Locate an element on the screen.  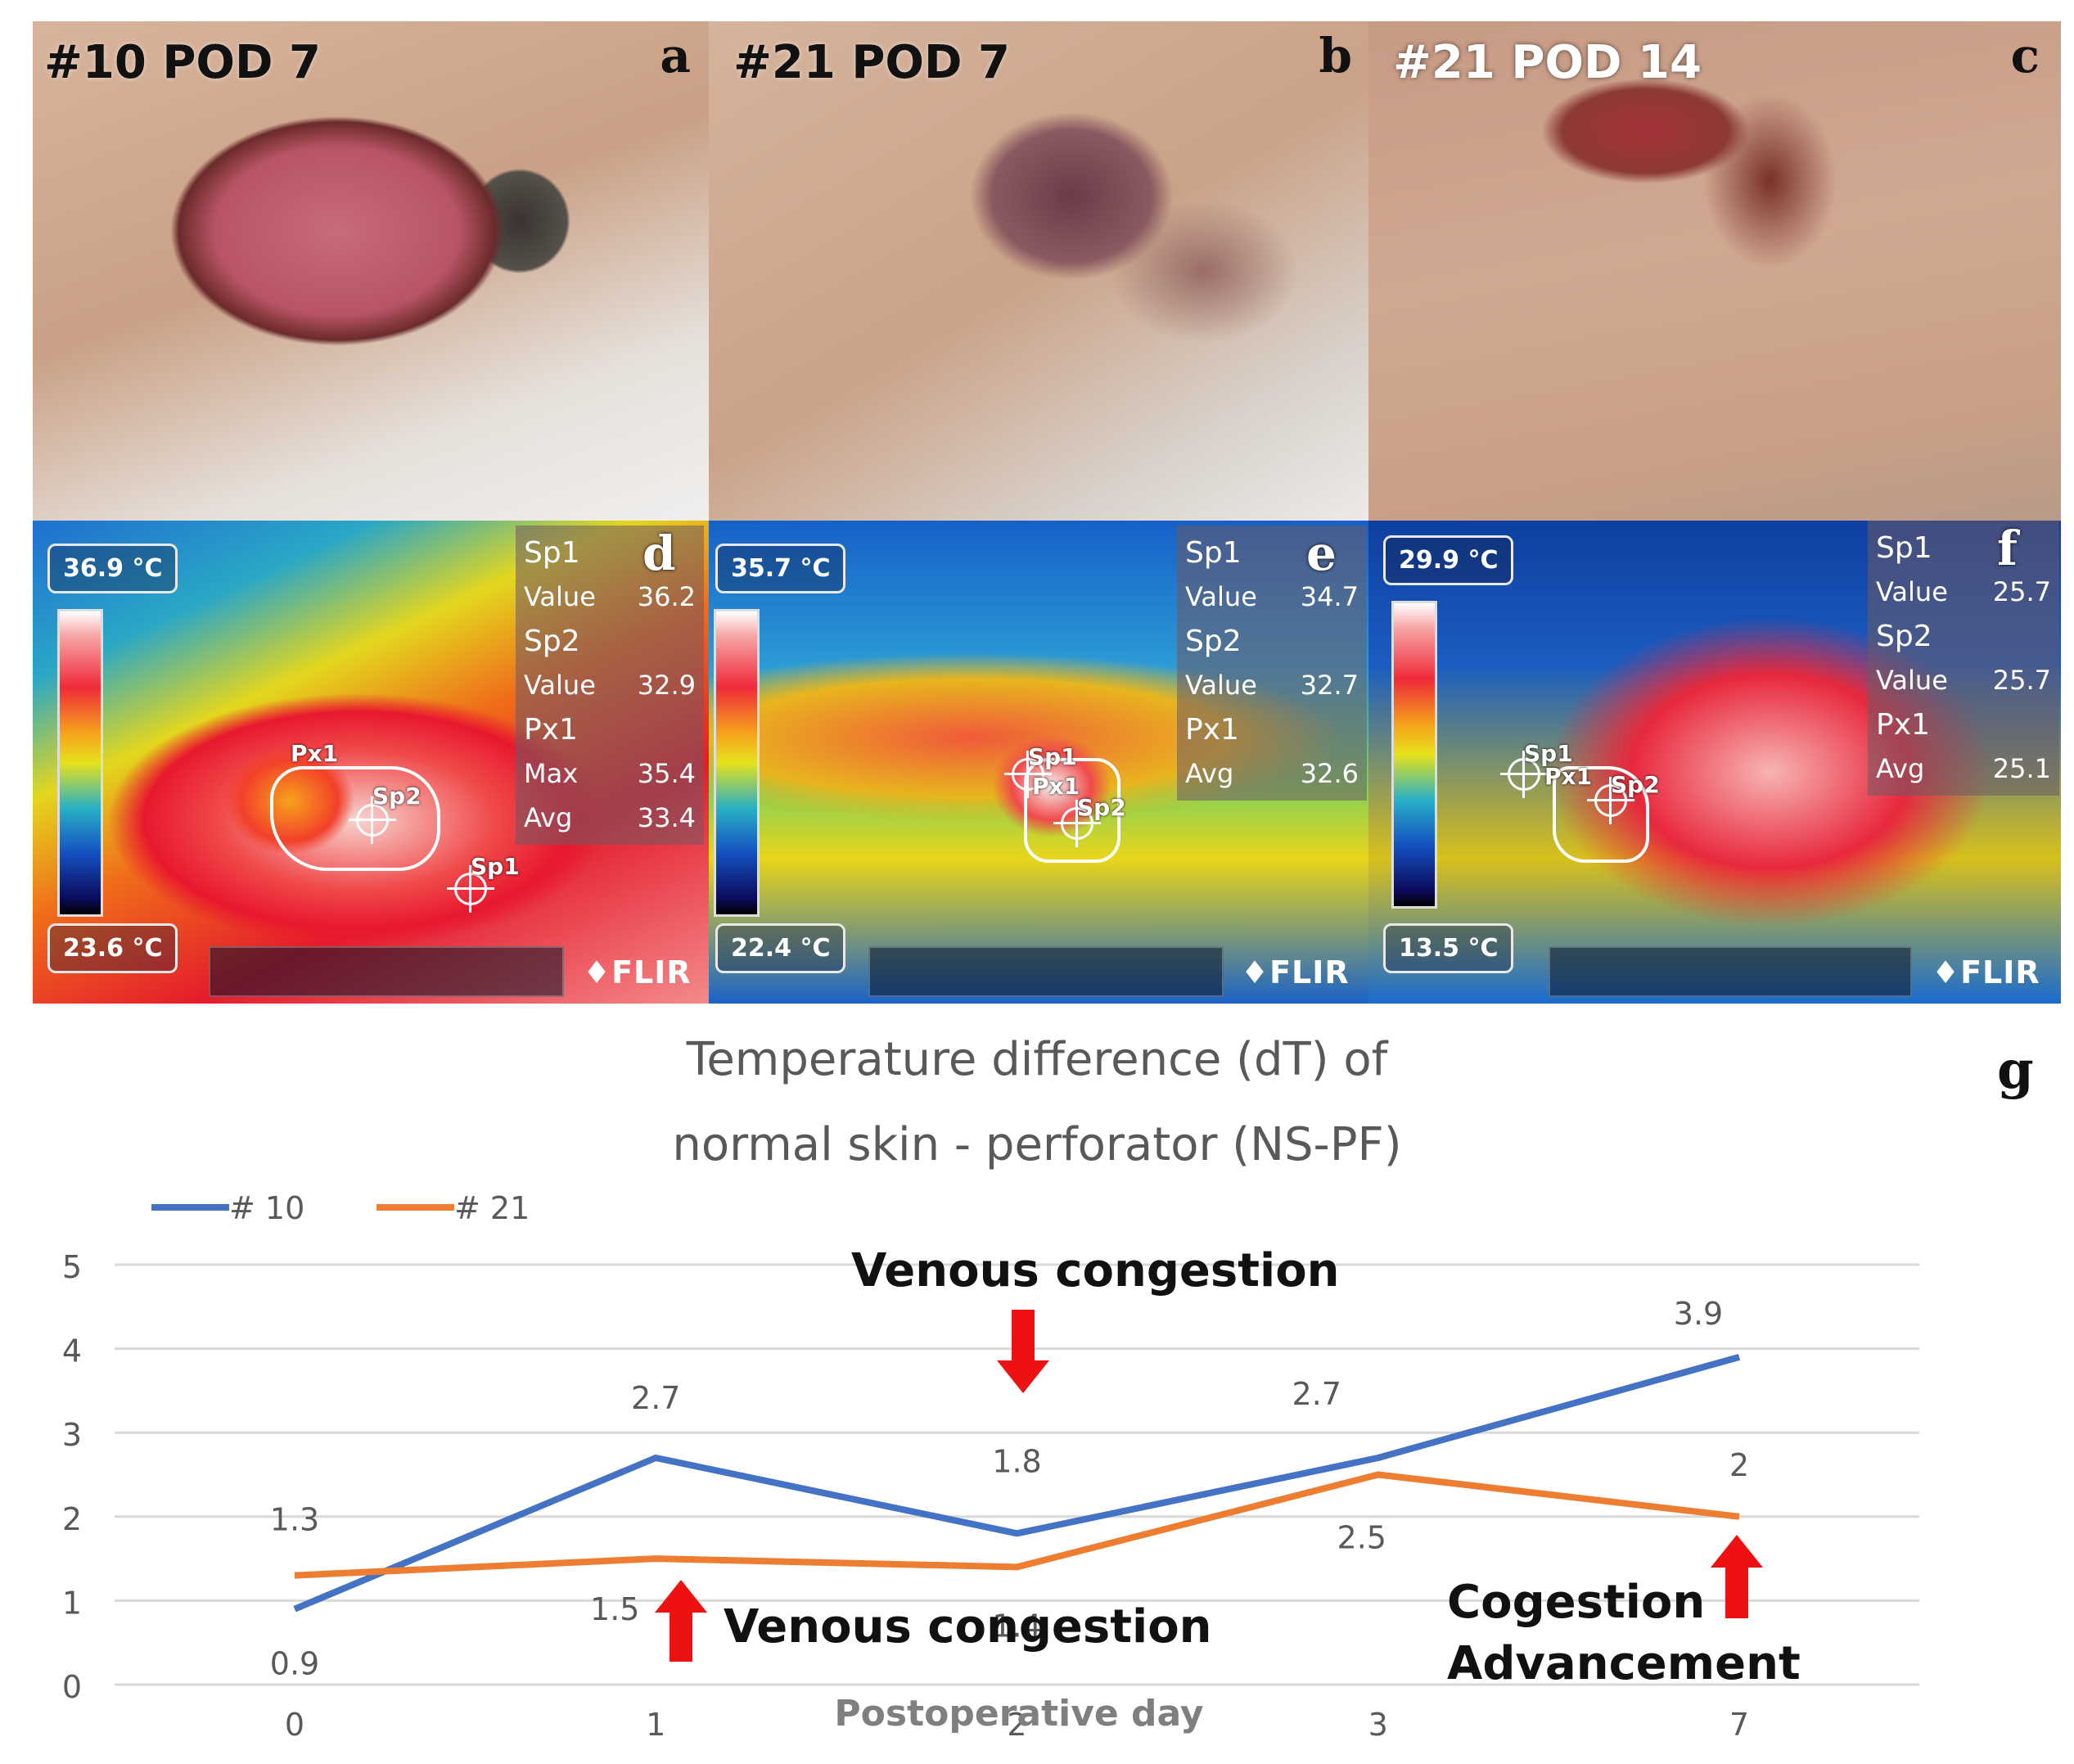
data-label: 1.8 is located at coordinates (1017, 1461).